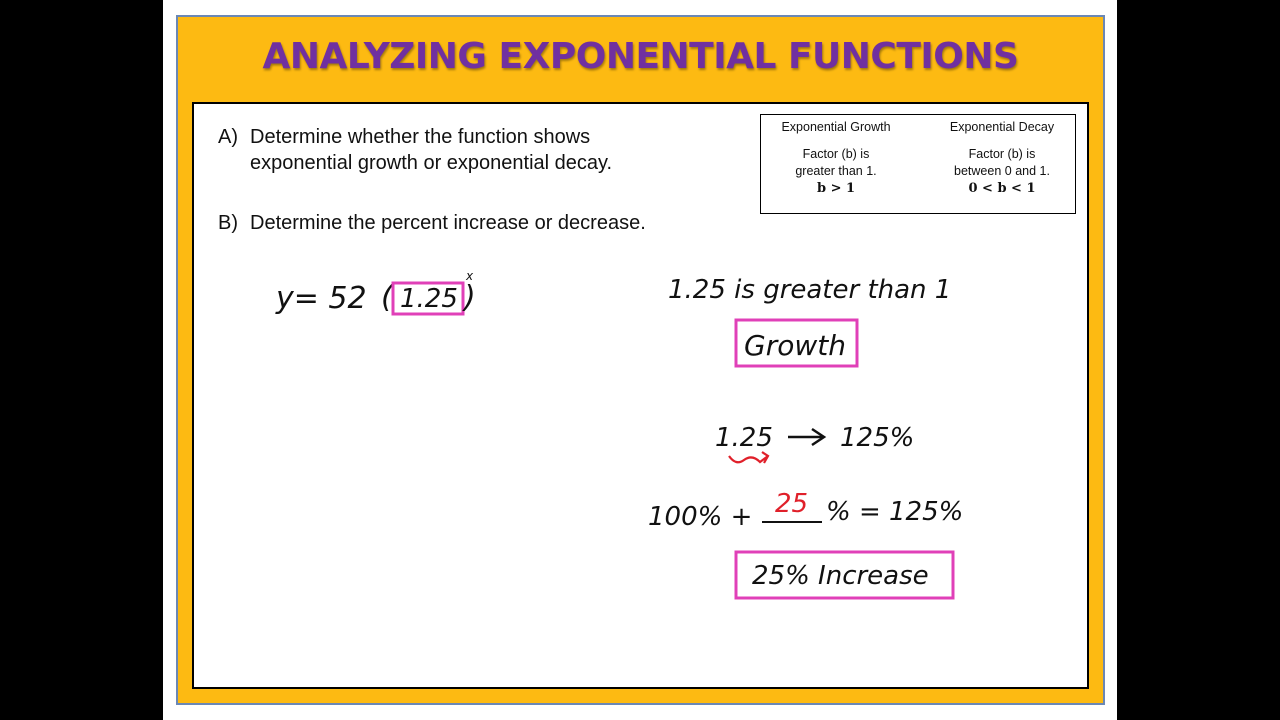  Describe the element at coordinates (420, 137) in the screenshot. I see `question-a-text: Determine whether the function shows` at that location.